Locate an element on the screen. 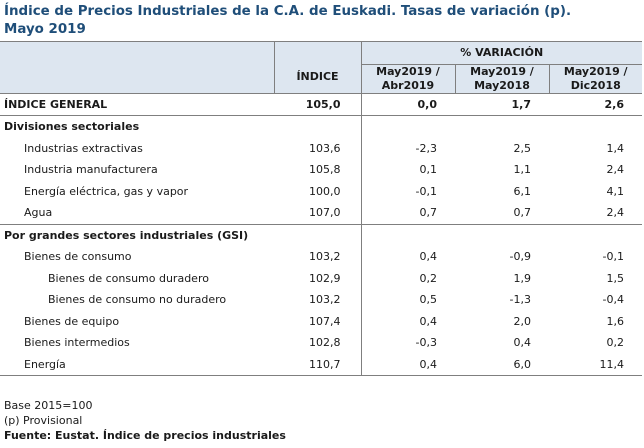  general-v3: 2,6 is located at coordinates (595, 104).